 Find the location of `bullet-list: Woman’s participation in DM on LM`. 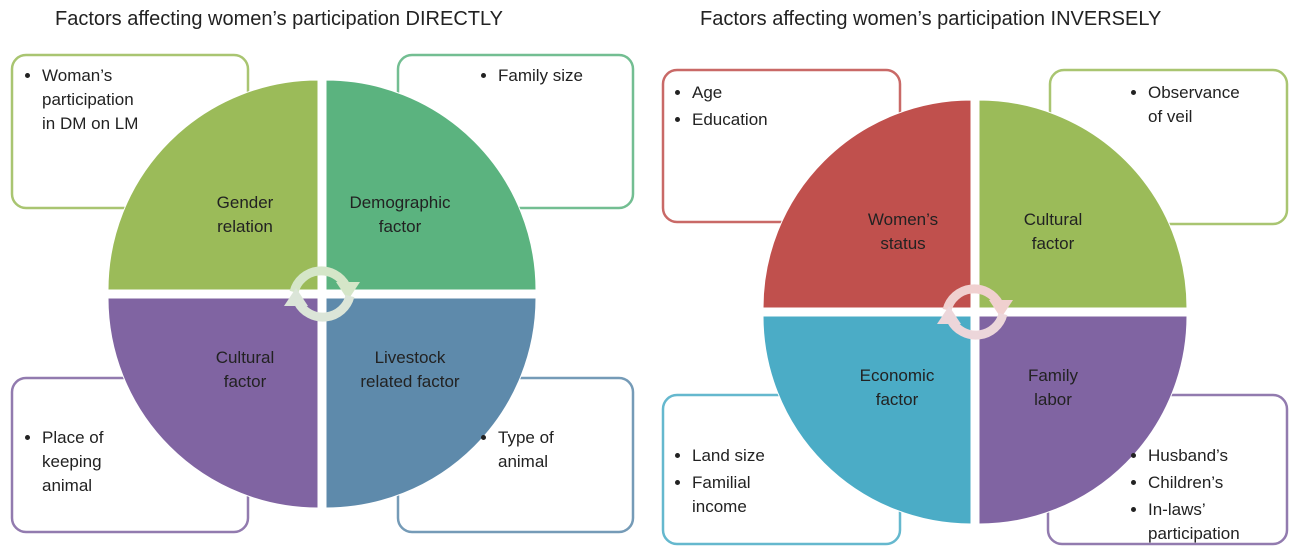

bullet-list: Woman’s participation in DM on LM is located at coordinates (84, 101).